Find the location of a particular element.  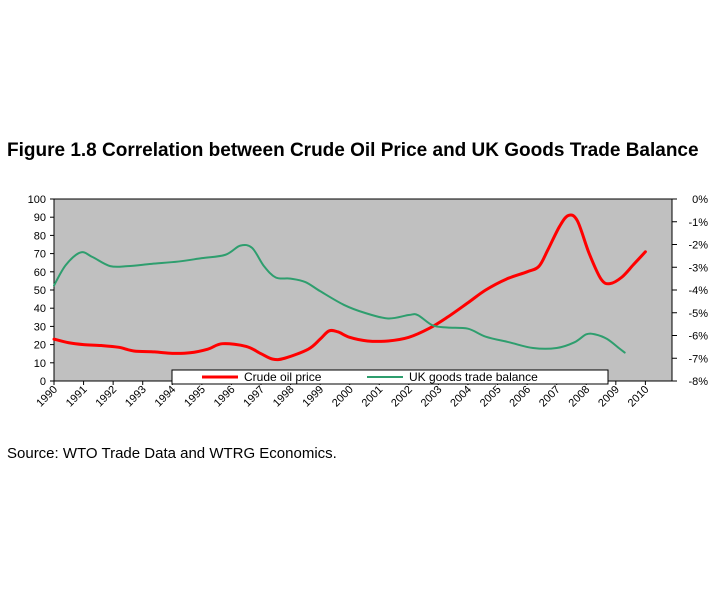

x-axis-tick-label: 2008 is located at coordinates (580, 397).